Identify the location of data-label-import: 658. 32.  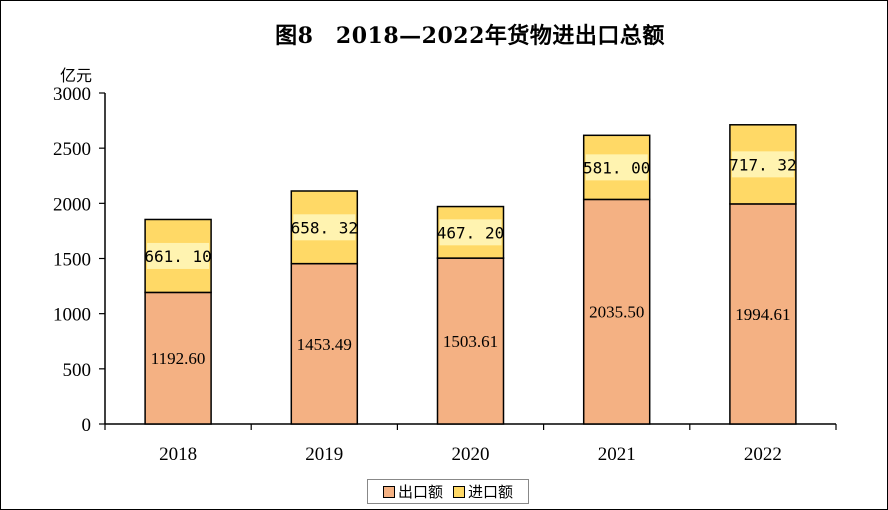
(324, 227).